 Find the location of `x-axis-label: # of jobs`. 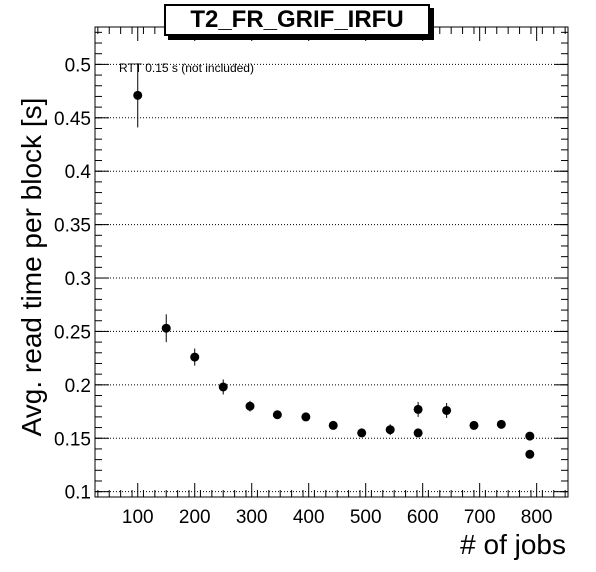

x-axis-label: # of jobs is located at coordinates (513, 544).